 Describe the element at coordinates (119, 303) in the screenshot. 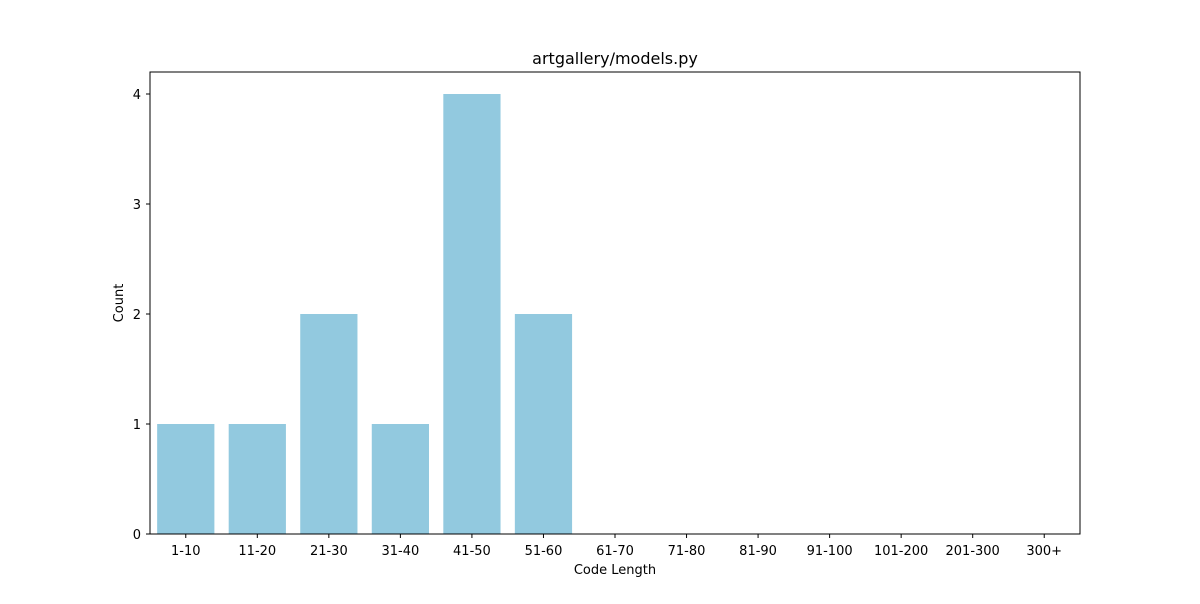

I see `y-axis-label: Count` at that location.